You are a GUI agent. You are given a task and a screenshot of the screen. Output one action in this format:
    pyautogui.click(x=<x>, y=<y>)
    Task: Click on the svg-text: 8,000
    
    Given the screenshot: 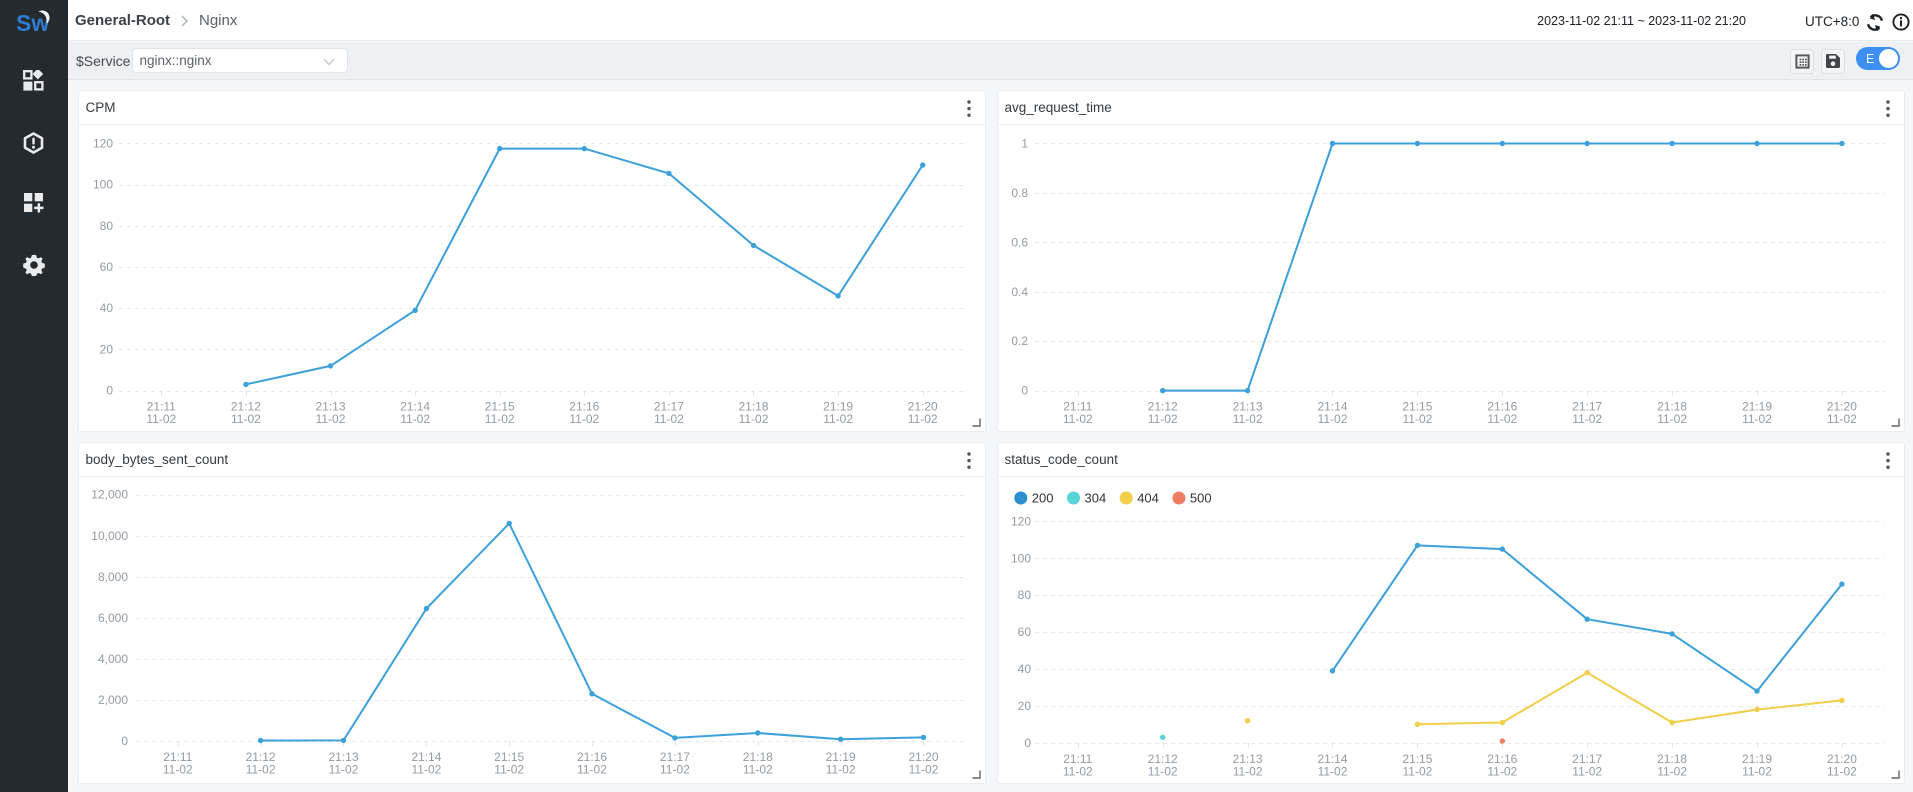 What is the action you would take?
    pyautogui.click(x=113, y=577)
    